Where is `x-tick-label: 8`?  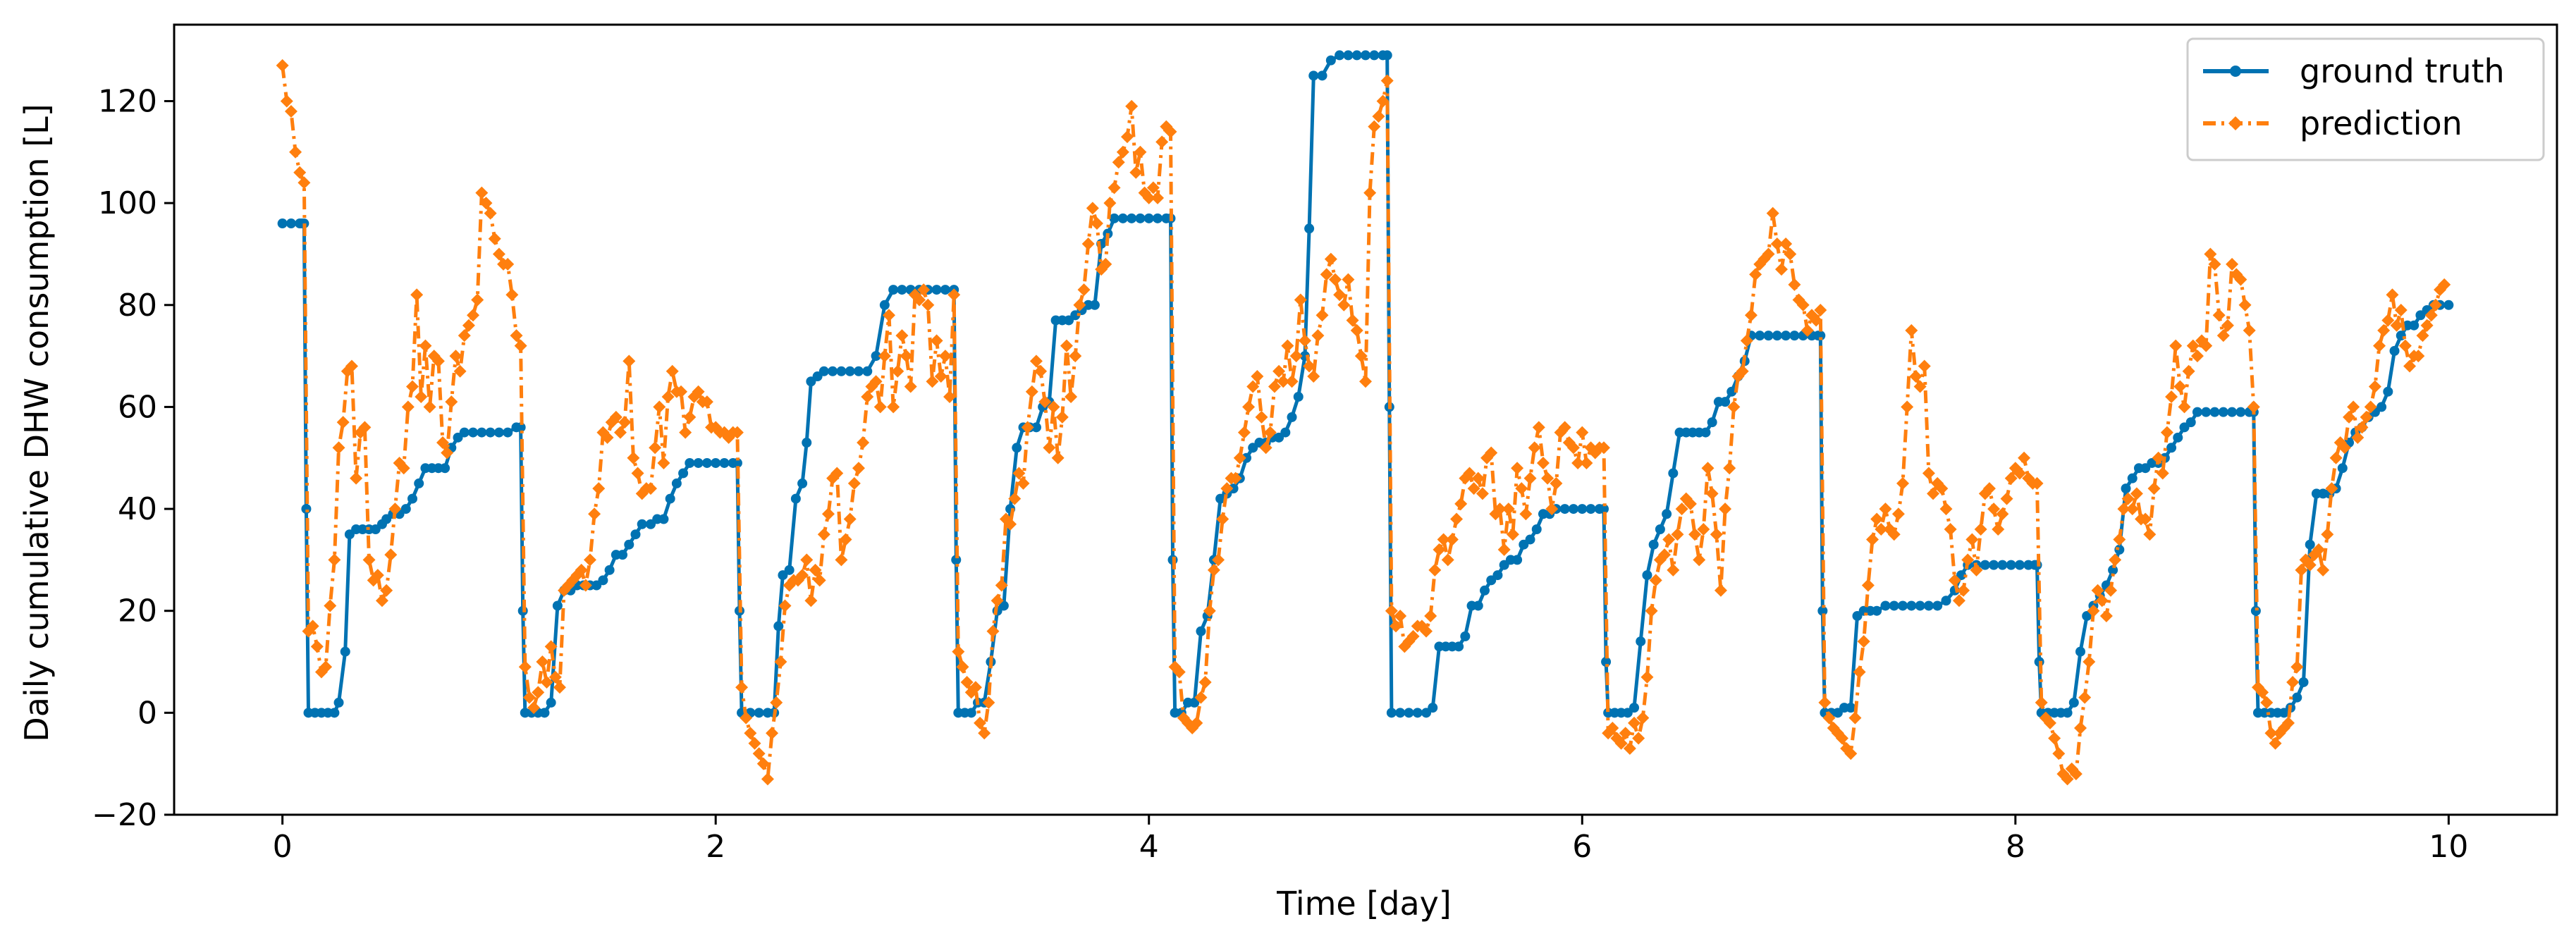 x-tick-label: 8 is located at coordinates (2015, 847).